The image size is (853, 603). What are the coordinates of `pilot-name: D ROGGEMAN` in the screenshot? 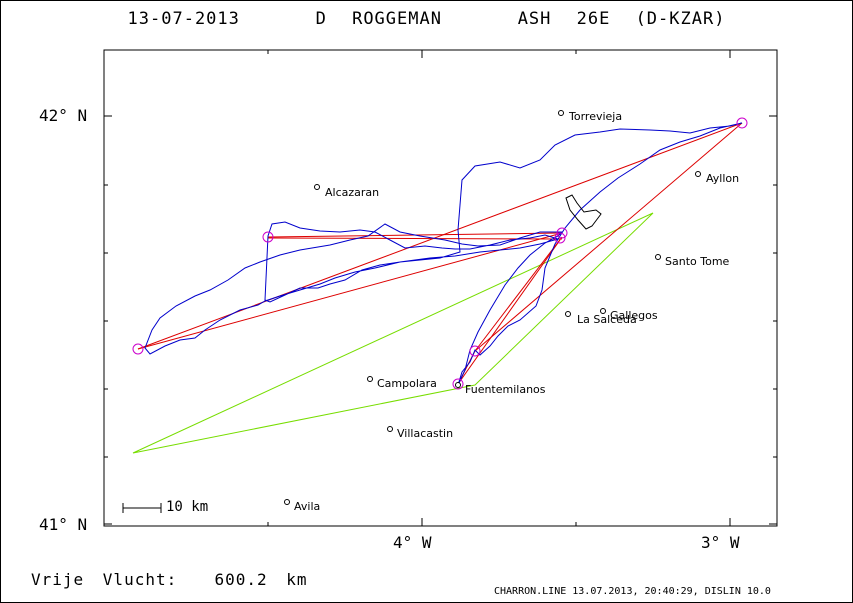 It's located at (378, 19).